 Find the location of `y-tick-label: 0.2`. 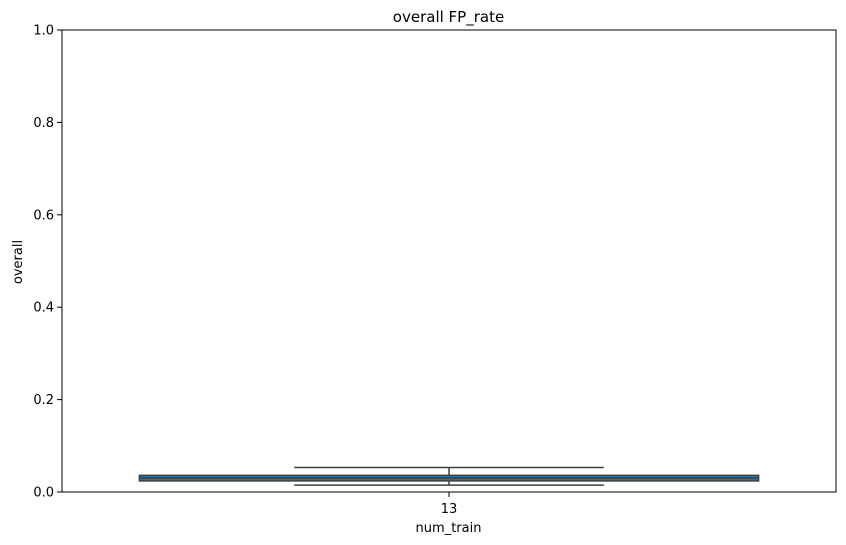

y-tick-label: 0.2 is located at coordinates (43, 400).